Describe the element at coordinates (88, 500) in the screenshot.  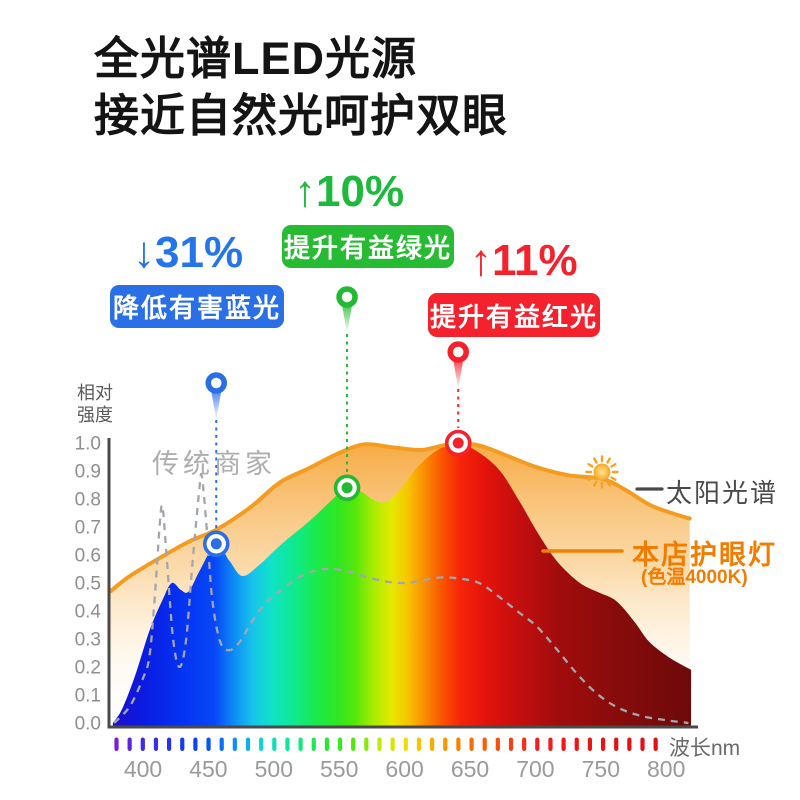
I see `y-tick-label: 0.8` at that location.